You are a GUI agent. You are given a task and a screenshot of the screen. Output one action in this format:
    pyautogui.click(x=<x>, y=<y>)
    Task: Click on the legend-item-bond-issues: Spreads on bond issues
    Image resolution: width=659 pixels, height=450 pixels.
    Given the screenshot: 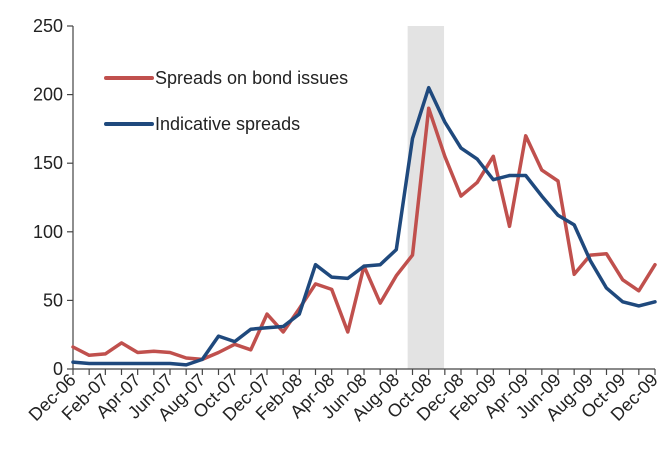 What is the action you would take?
    pyautogui.click(x=226, y=78)
    